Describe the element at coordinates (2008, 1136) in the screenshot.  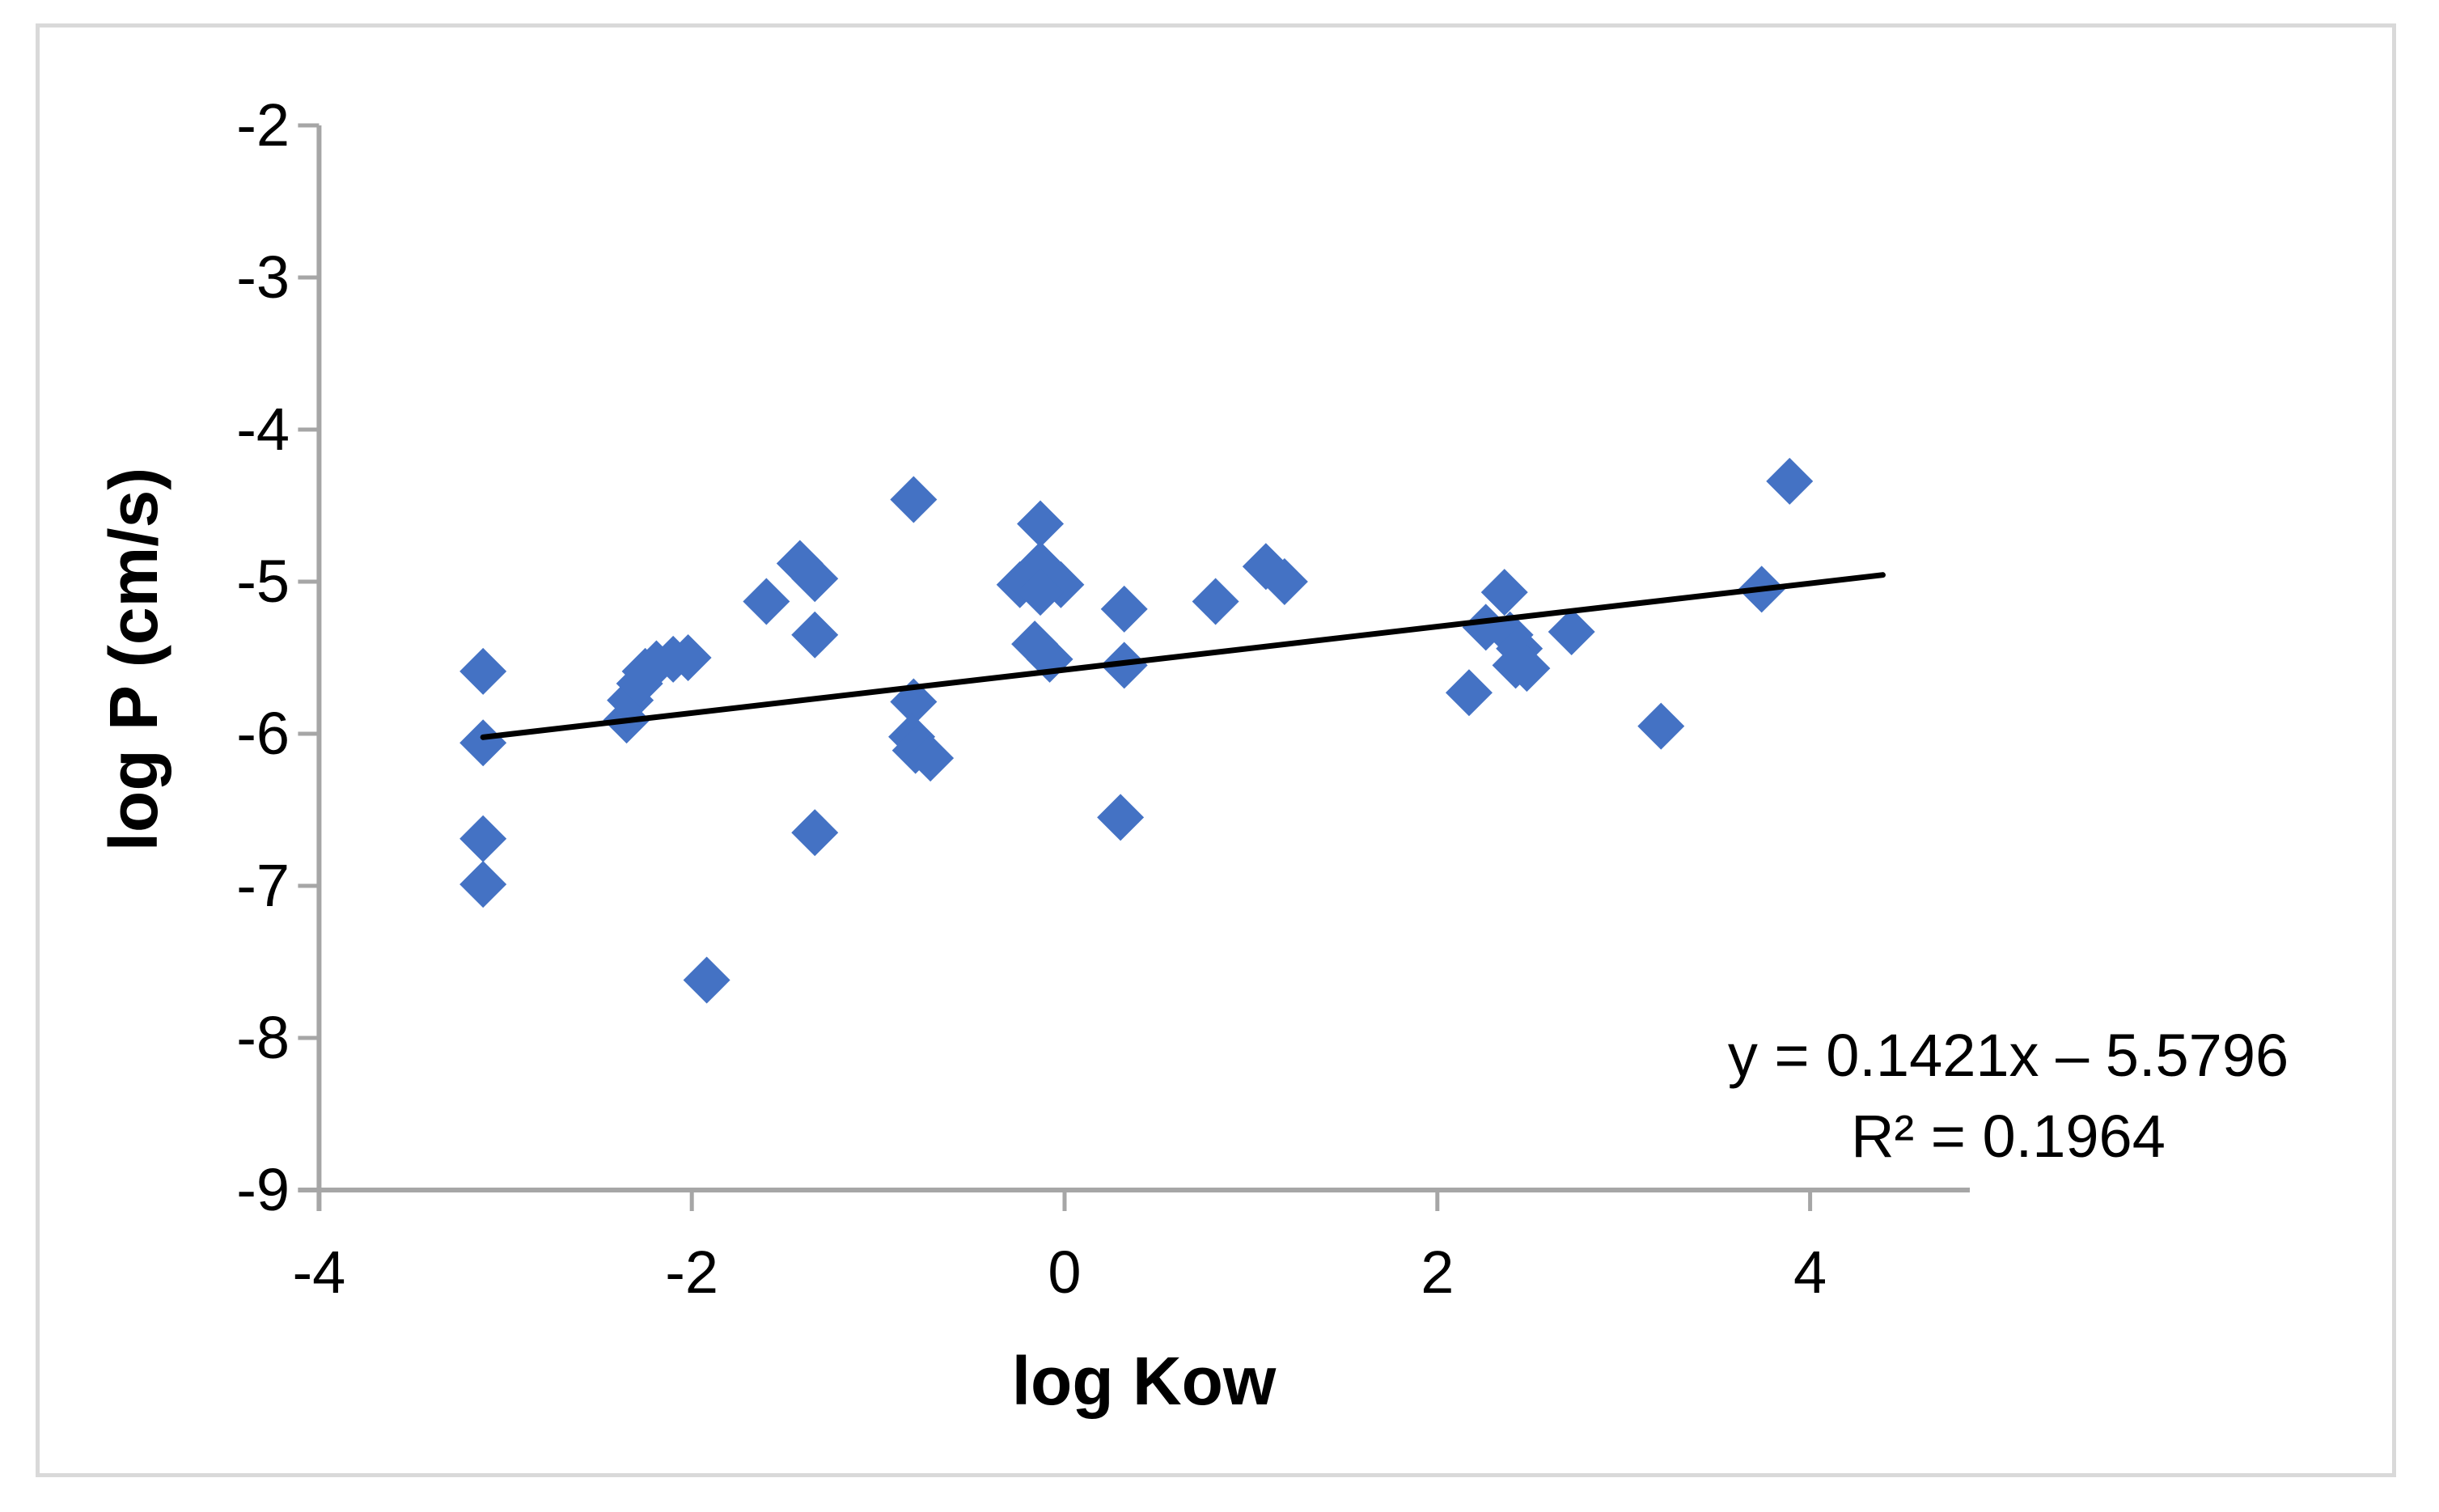
I see `r-squared-value: R² = 0.1964` at that location.